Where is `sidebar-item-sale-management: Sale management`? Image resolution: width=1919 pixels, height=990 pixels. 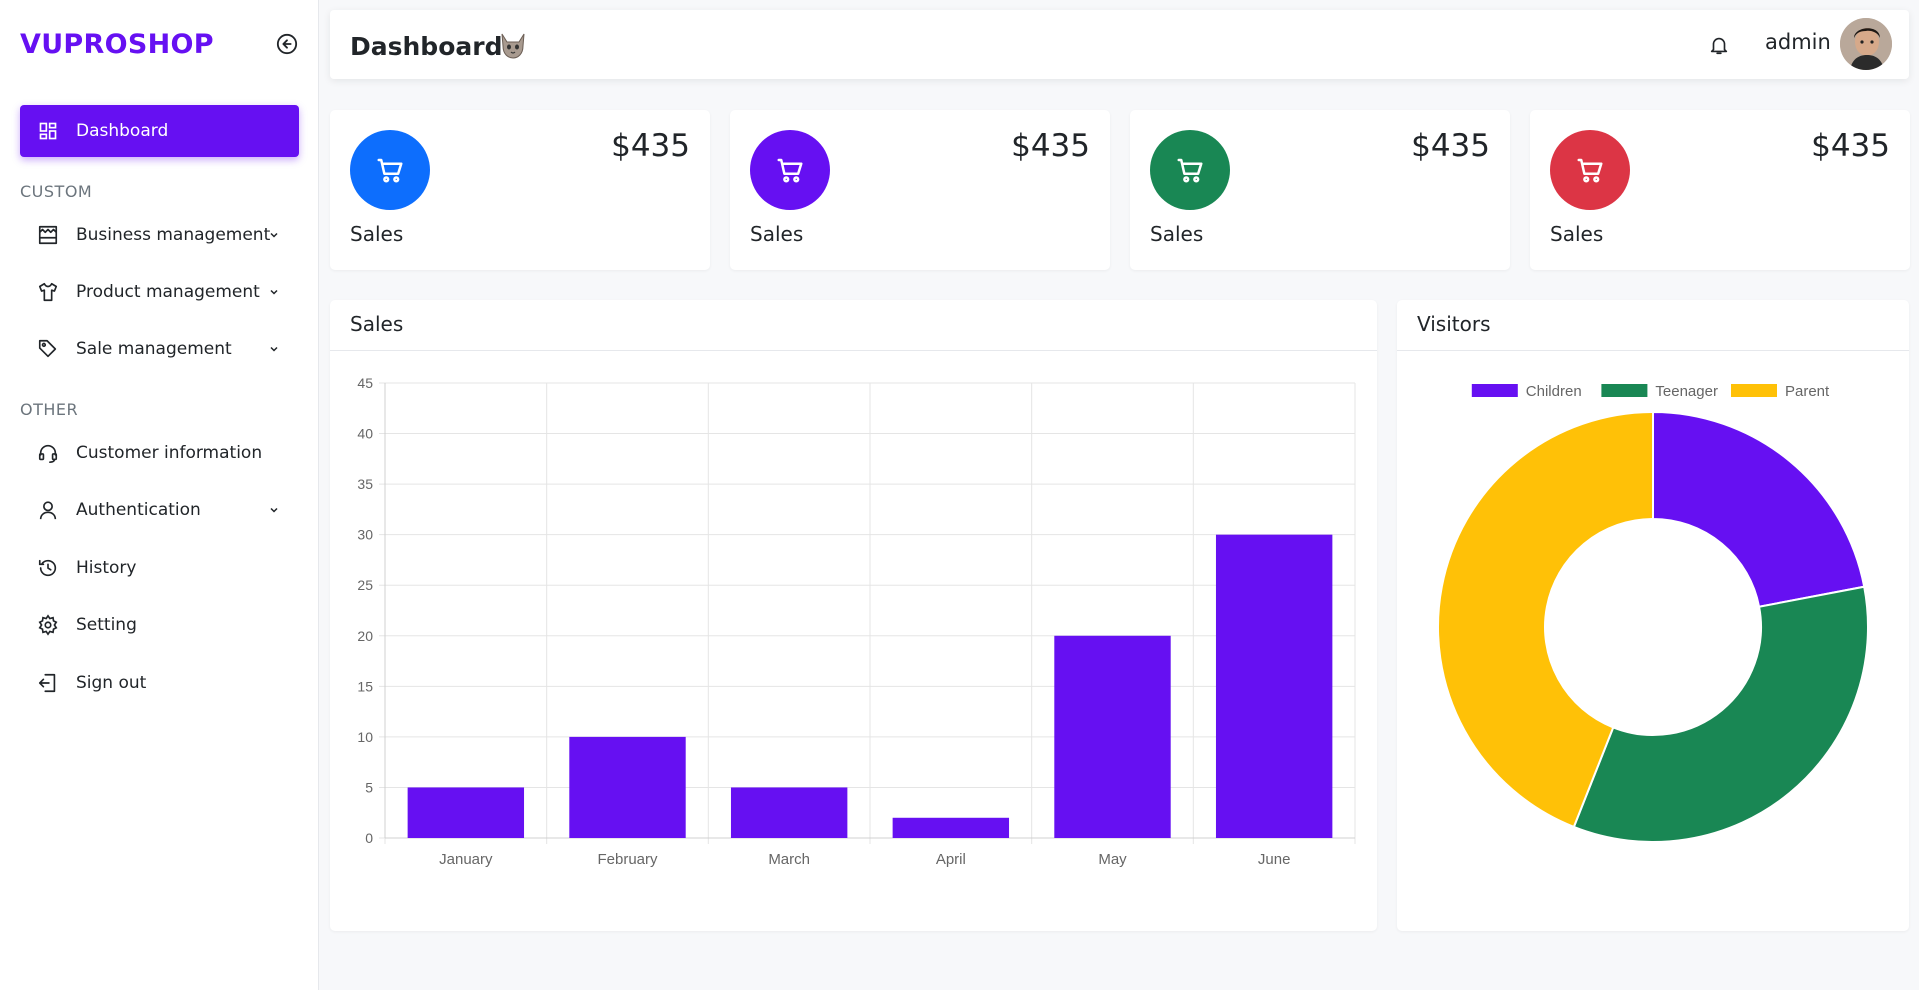
sidebar-item-sale-management: Sale management is located at coordinates (159, 349).